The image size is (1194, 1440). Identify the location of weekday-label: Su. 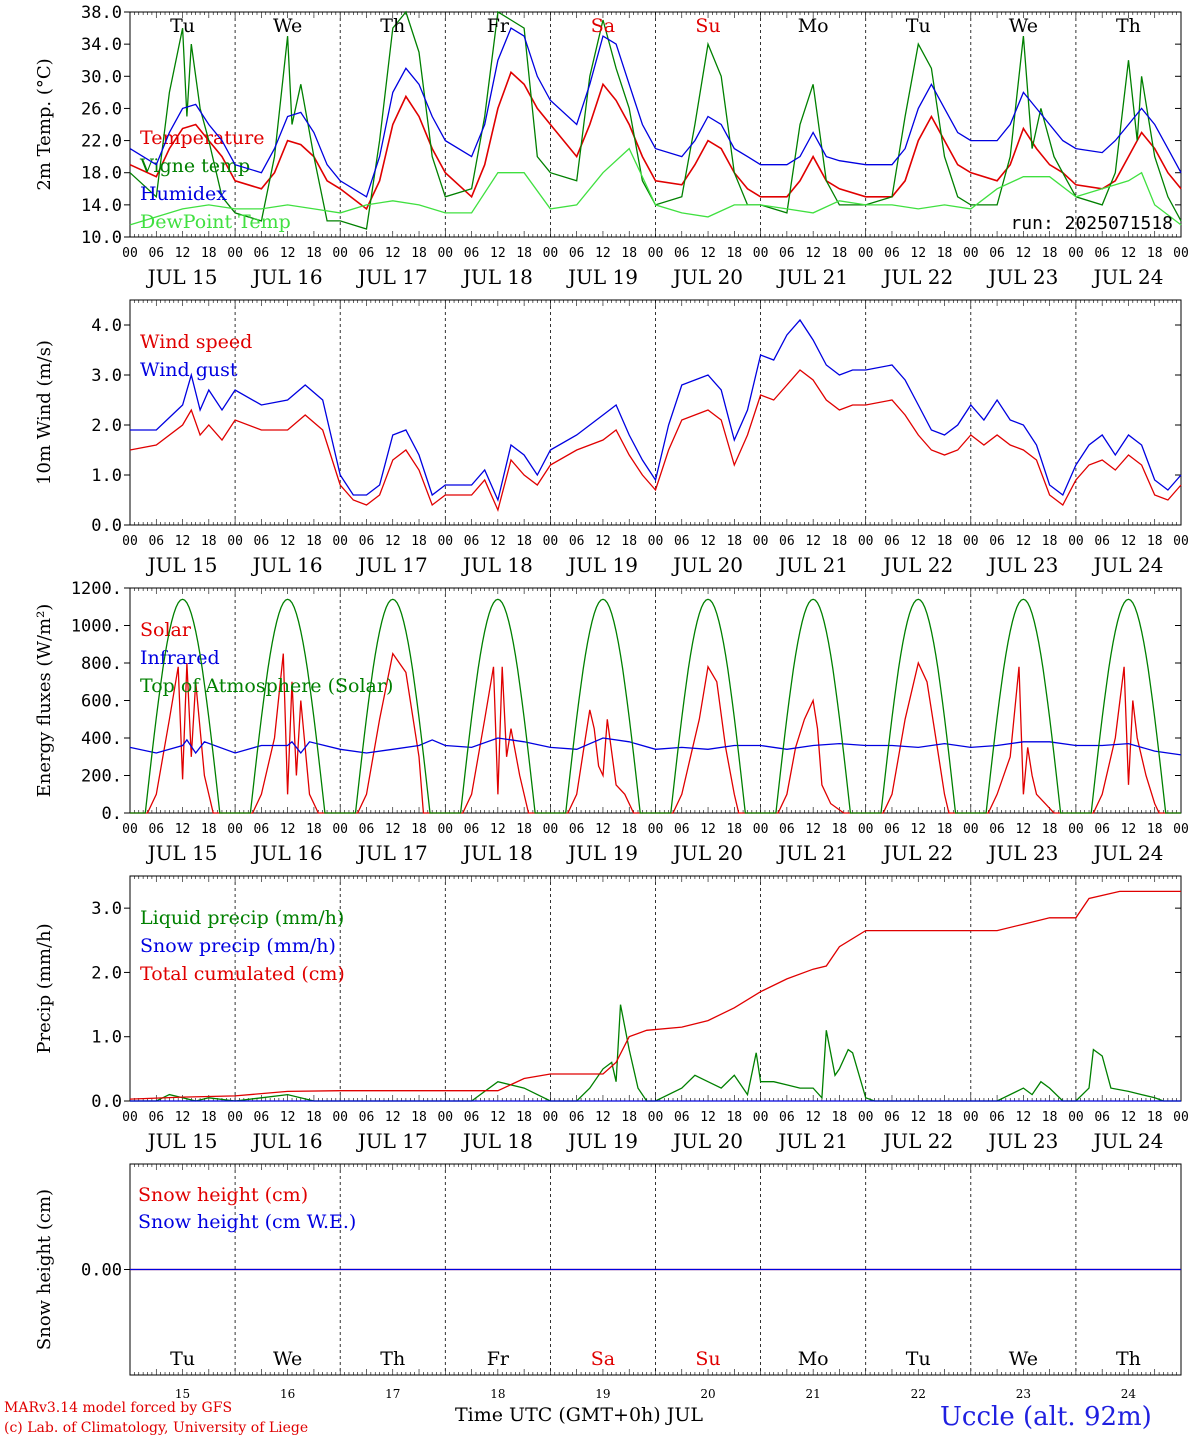
(707, 26).